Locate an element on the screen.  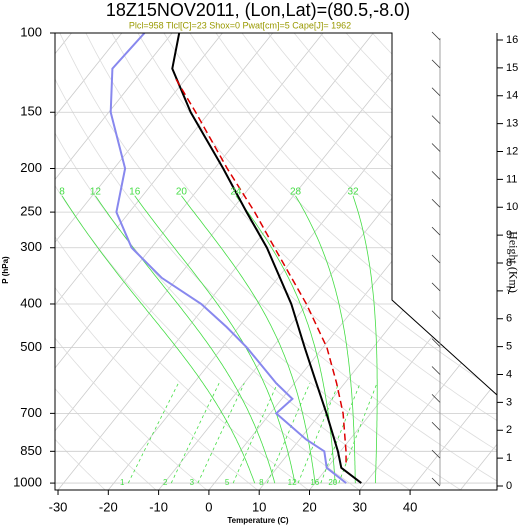
x-tick-label: -10 is located at coordinates (158, 506).